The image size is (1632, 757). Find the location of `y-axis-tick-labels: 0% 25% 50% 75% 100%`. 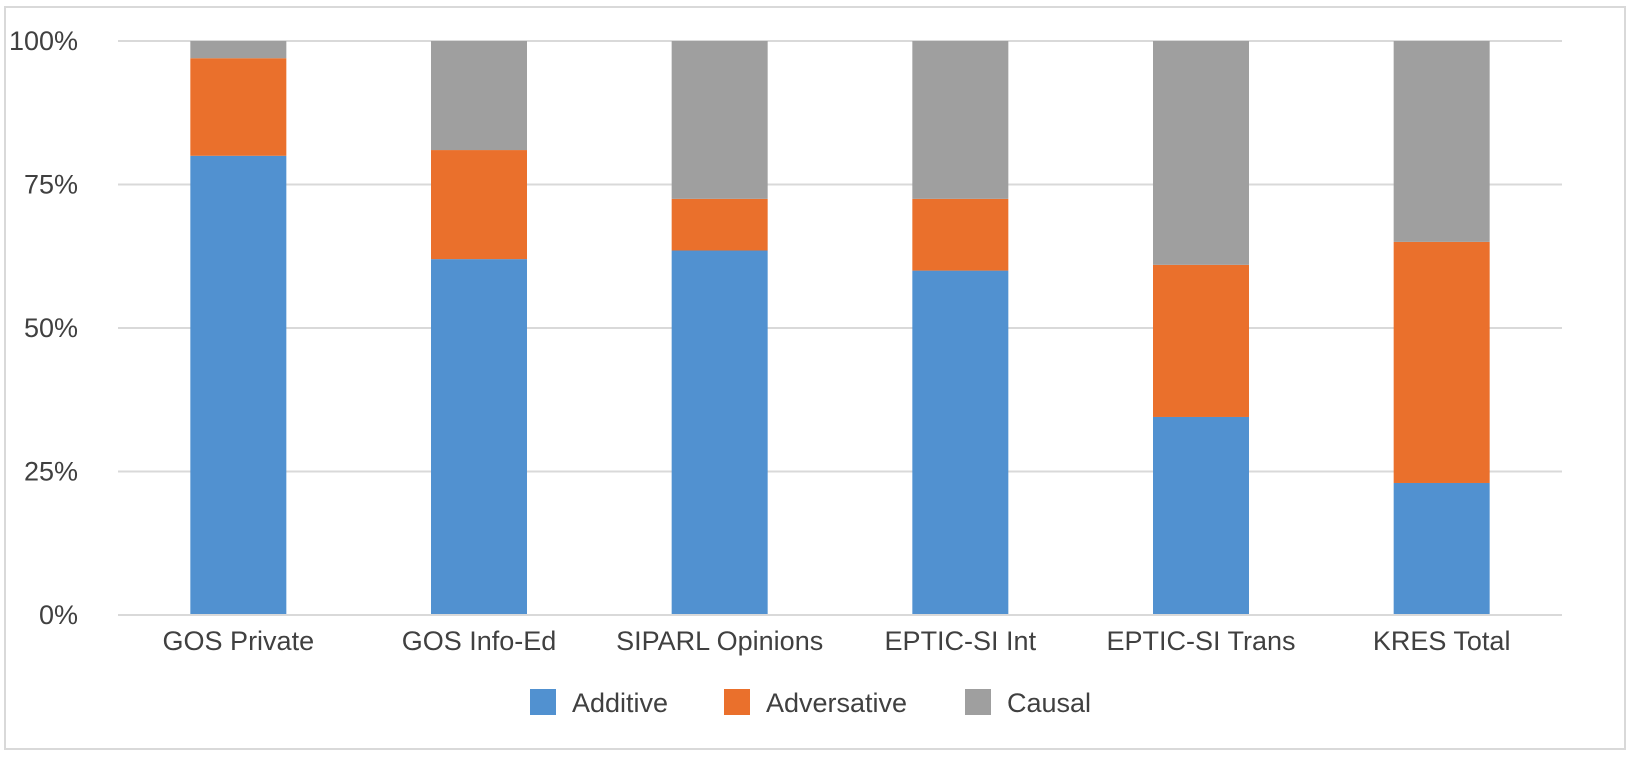

y-axis-tick-labels: 0% 25% 50% 75% 100% is located at coordinates (43, 328).